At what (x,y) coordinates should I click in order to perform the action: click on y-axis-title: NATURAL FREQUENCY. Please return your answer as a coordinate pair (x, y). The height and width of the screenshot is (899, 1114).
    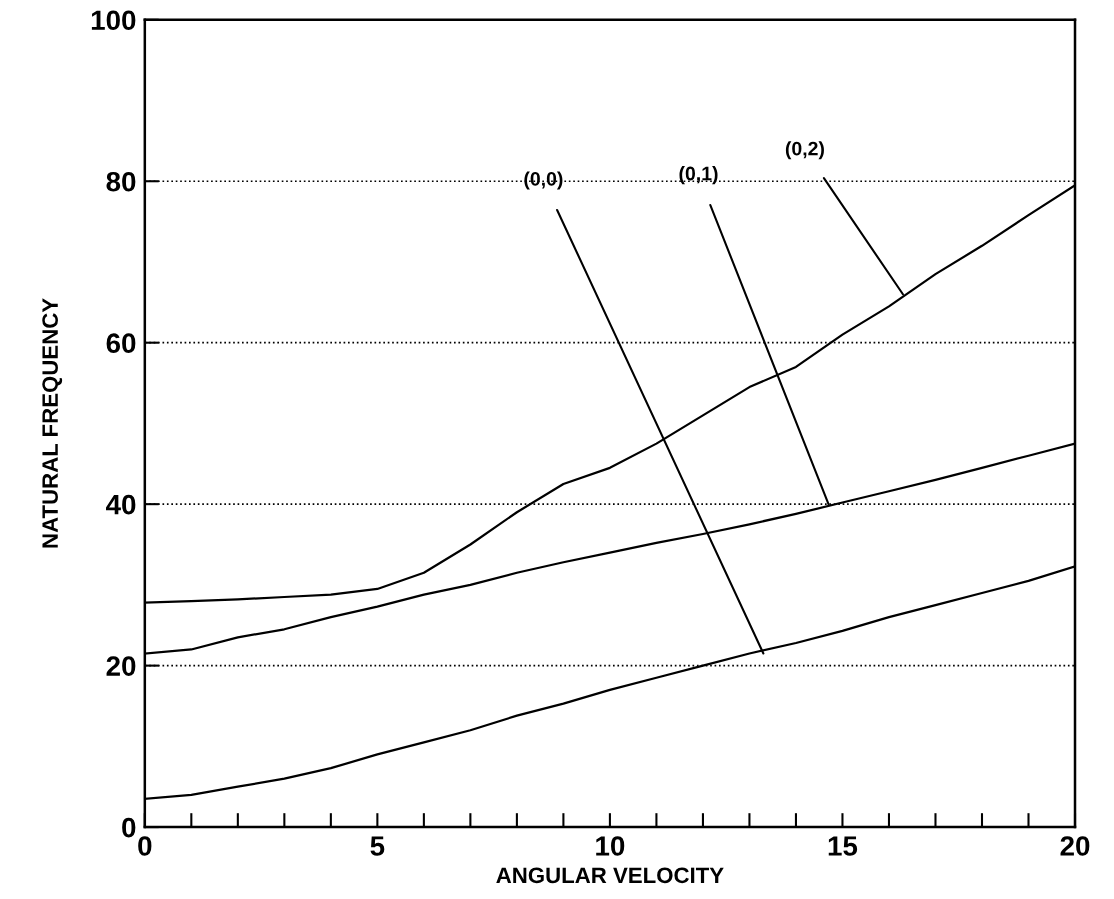
    Looking at the image, I should click on (52, 423).